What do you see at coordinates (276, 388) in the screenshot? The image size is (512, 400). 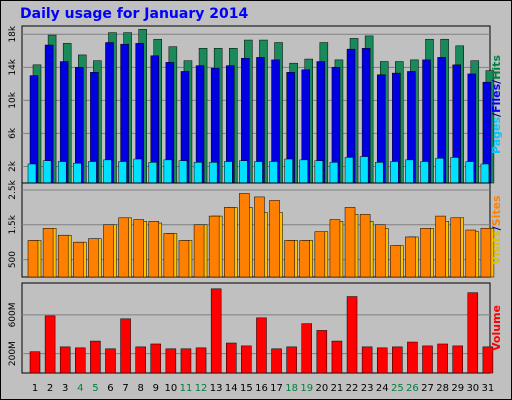 I see `x-tick-label: 17` at bounding box center [276, 388].